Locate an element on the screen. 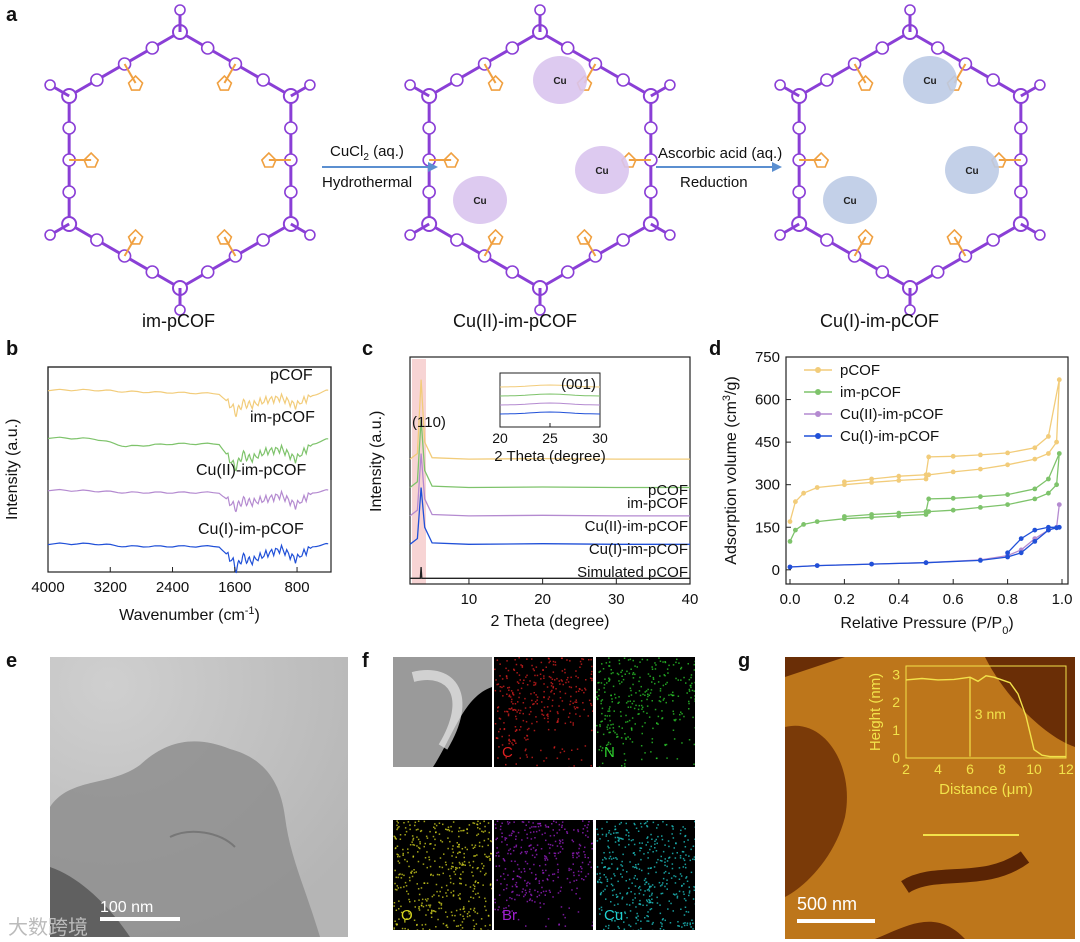 The image size is (1080, 942). b-label-cu-i: Cu(I)-im-pCOF is located at coordinates (251, 529).